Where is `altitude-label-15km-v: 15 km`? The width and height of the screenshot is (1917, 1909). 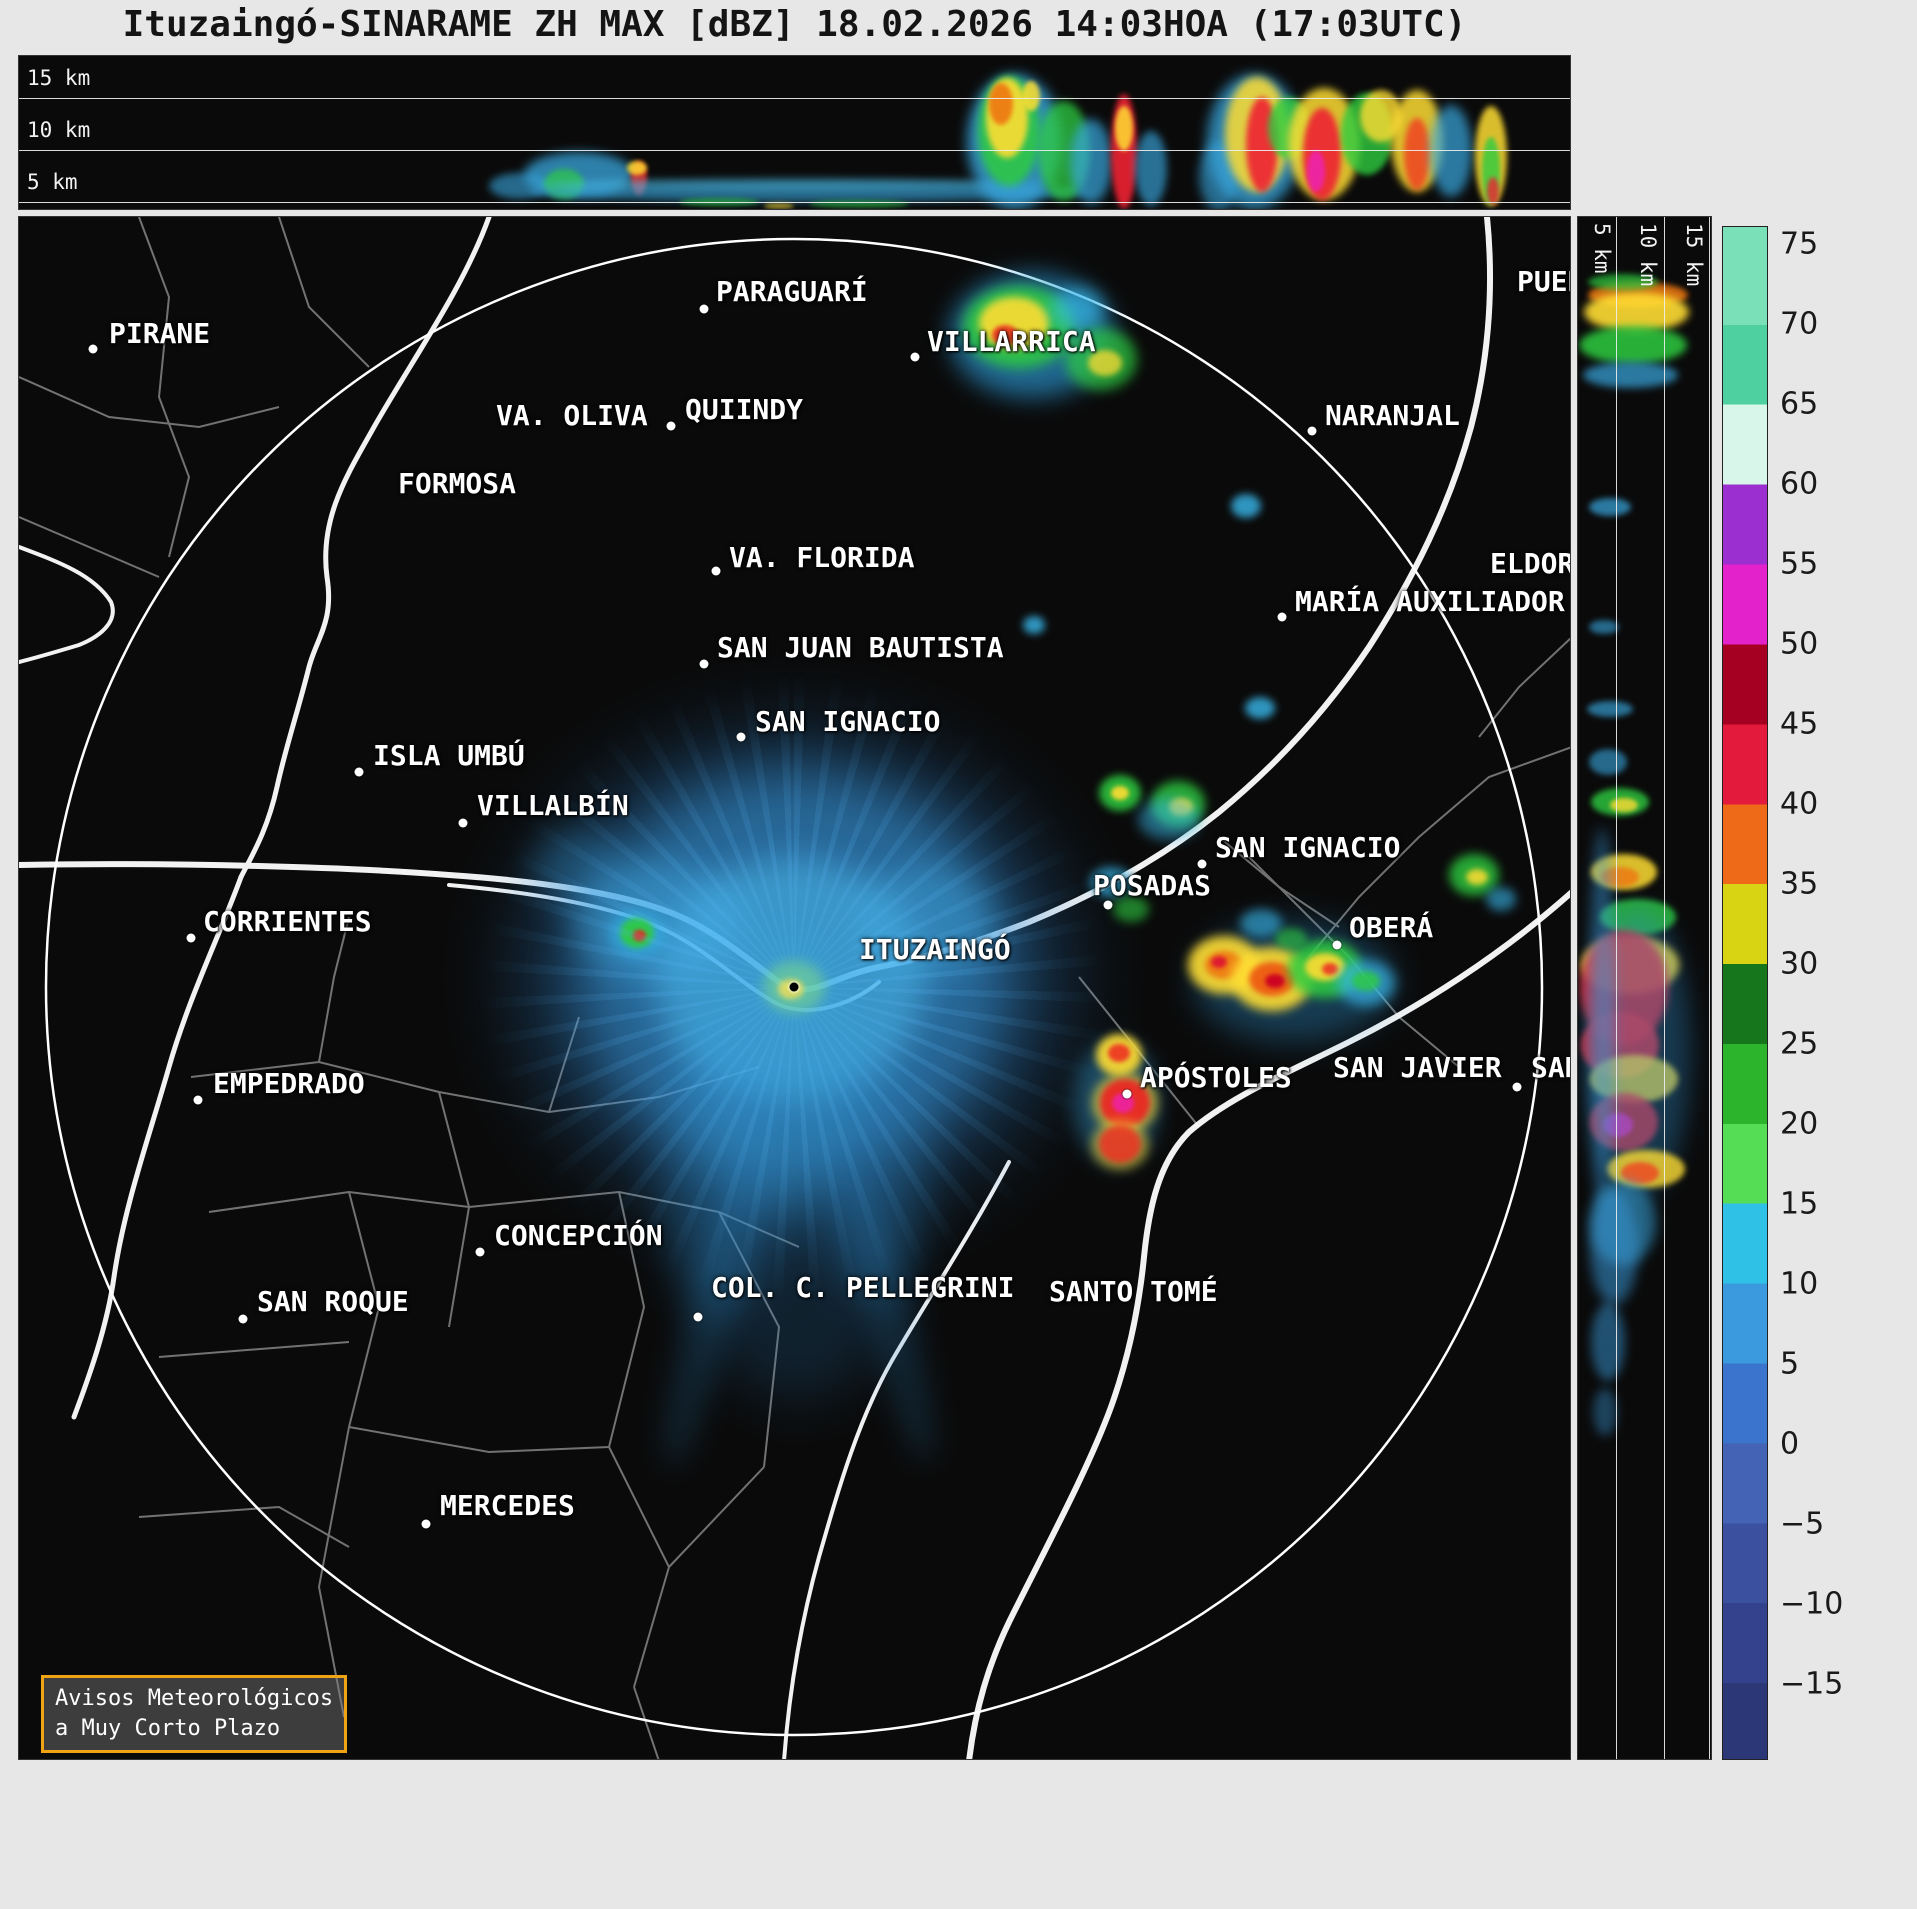
altitude-label-15km-v: 15 km is located at coordinates (1694, 255).